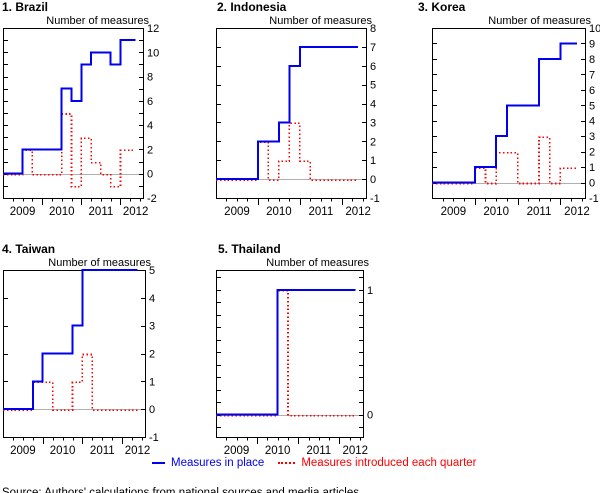  I want to click on dotted-line-swatch, so click(287, 463).